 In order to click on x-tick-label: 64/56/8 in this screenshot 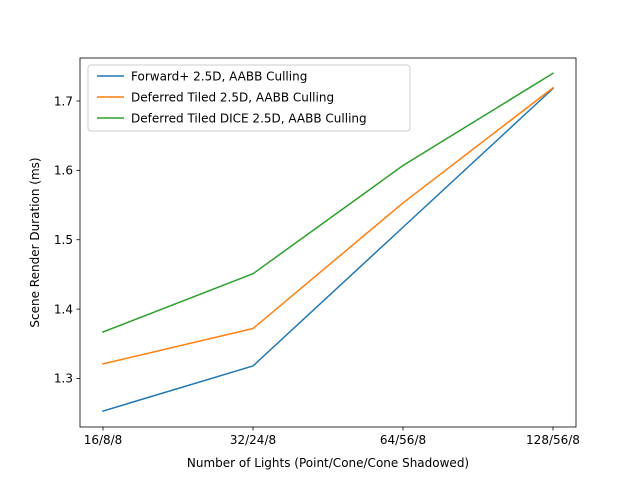, I will do `click(403, 440)`.